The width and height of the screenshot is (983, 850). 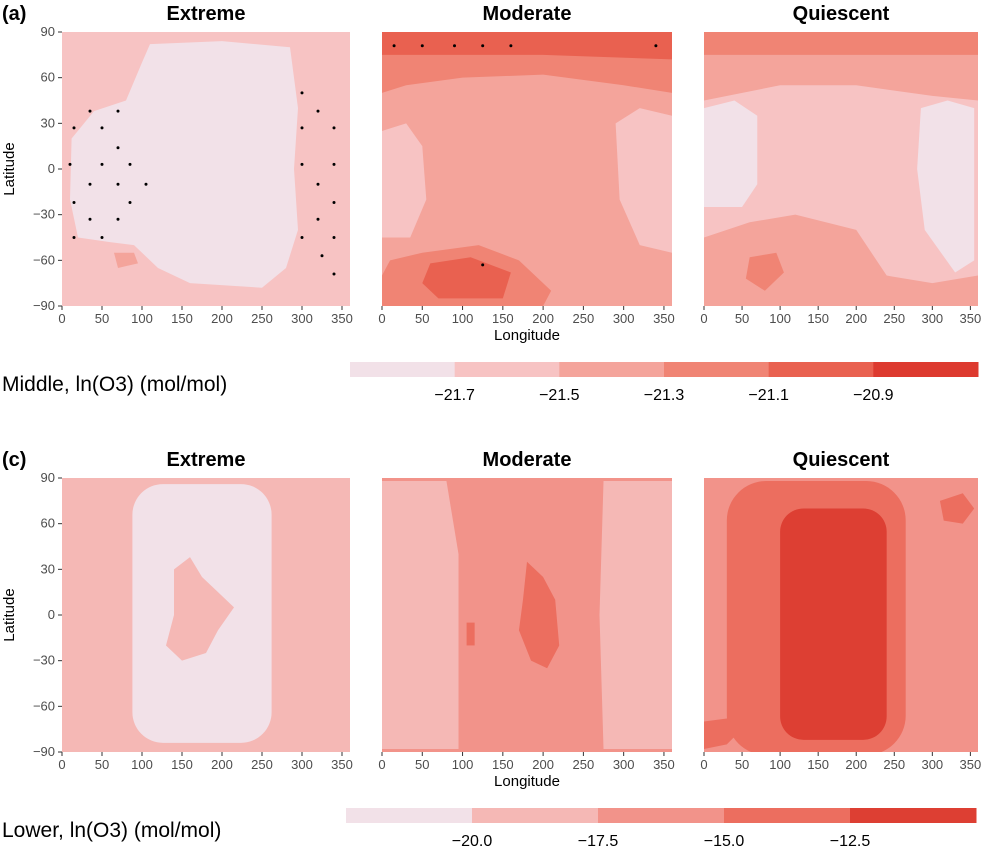 What do you see at coordinates (44, 705) in the screenshot?
I see `y-tick-label: −60` at bounding box center [44, 705].